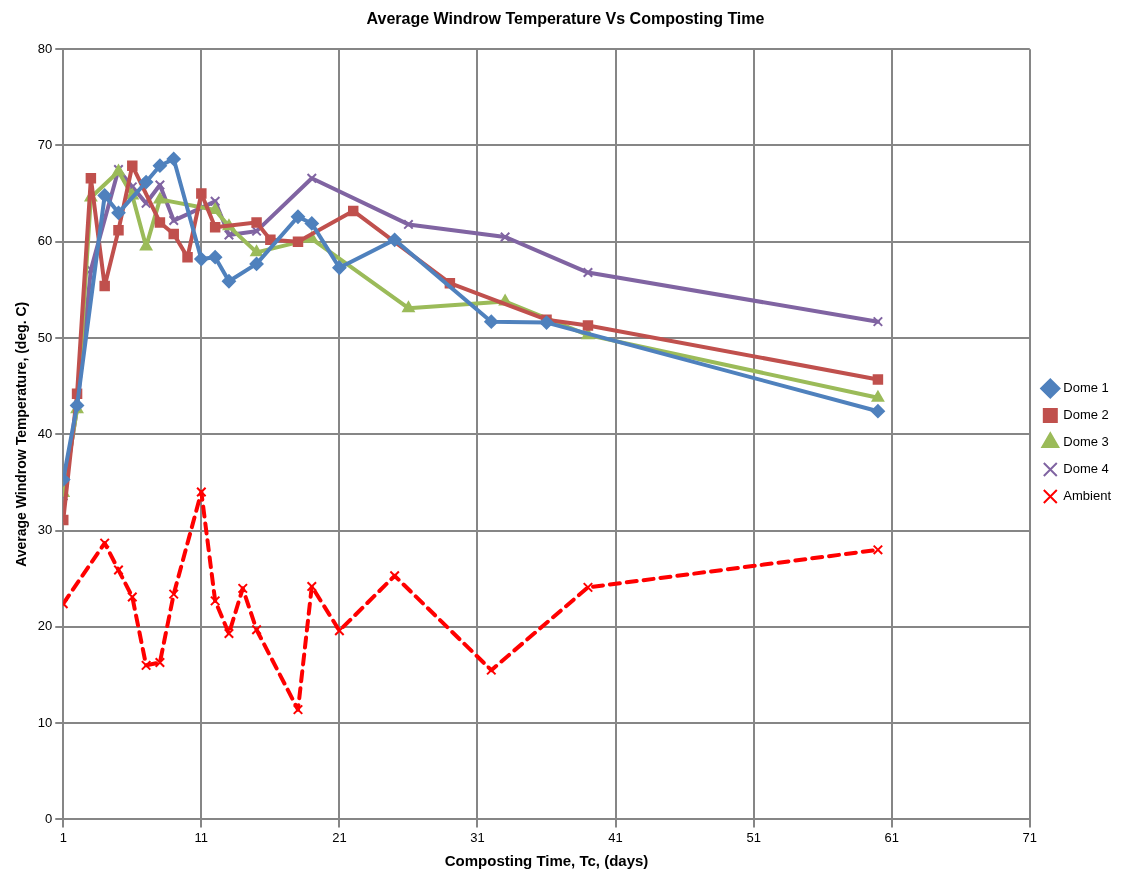 Image resolution: width=1131 pixels, height=885 pixels. What do you see at coordinates (753, 837) in the screenshot?
I see `x-tick-label: 51` at bounding box center [753, 837].